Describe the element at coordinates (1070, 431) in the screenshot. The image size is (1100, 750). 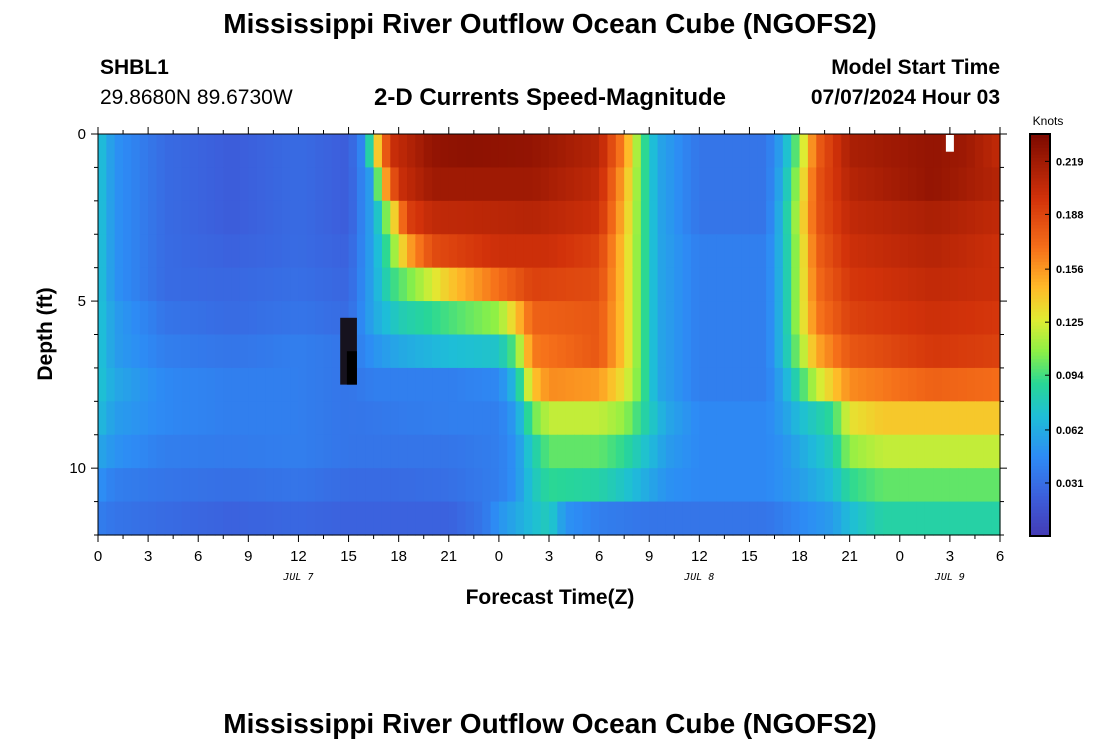
I see `colorbar-tick-label: 0.062` at that location.